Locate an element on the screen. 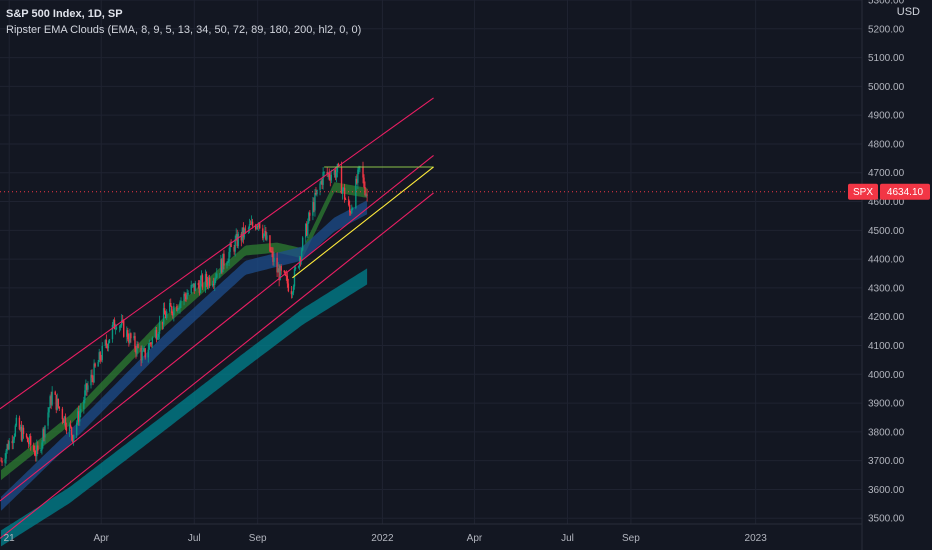 This screenshot has height=550, width=932. y-tick-label: 3600.00 is located at coordinates (886, 490).